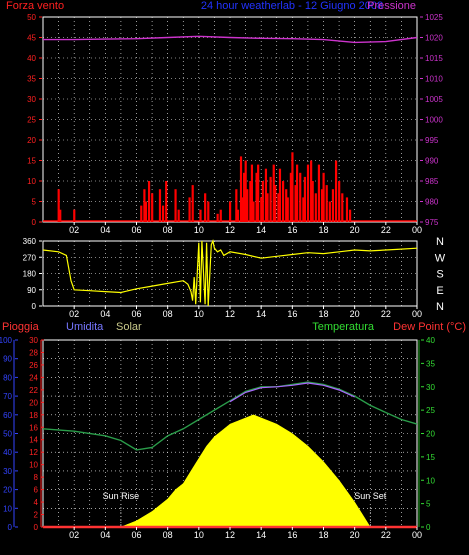  Describe the element at coordinates (30, 274) in the screenshot. I see `direction-tick-label: 180` at that location.